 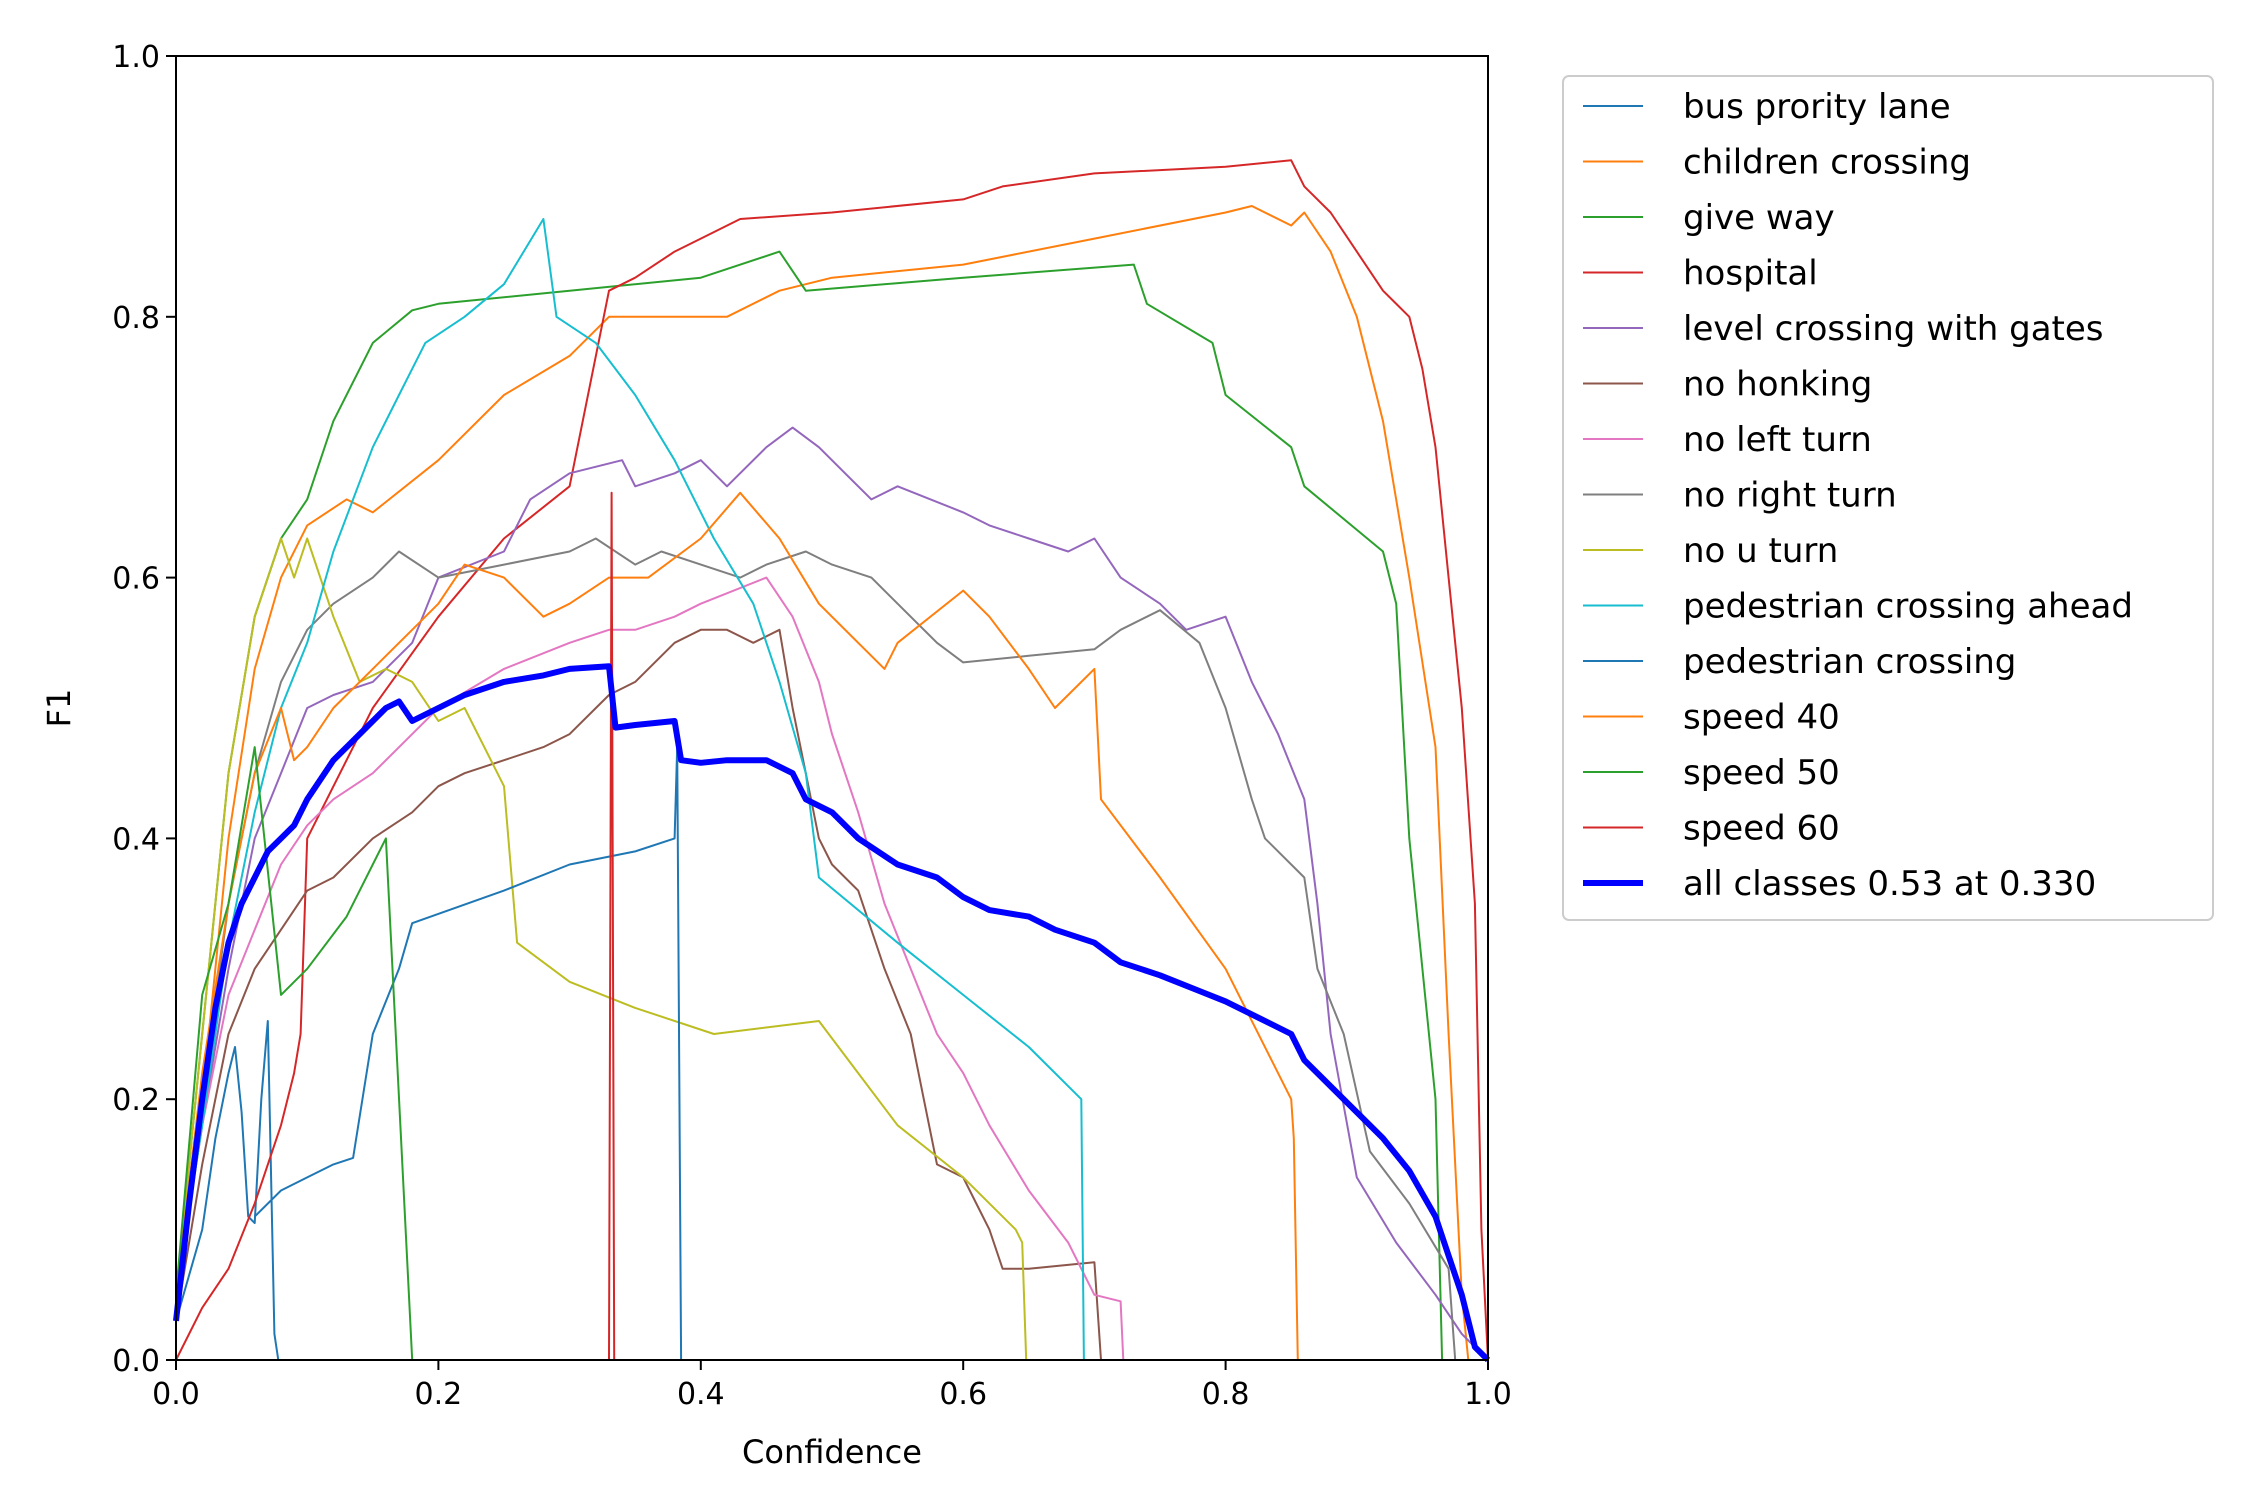 I want to click on y-tick-label: 0.6, so click(x=136, y=579).